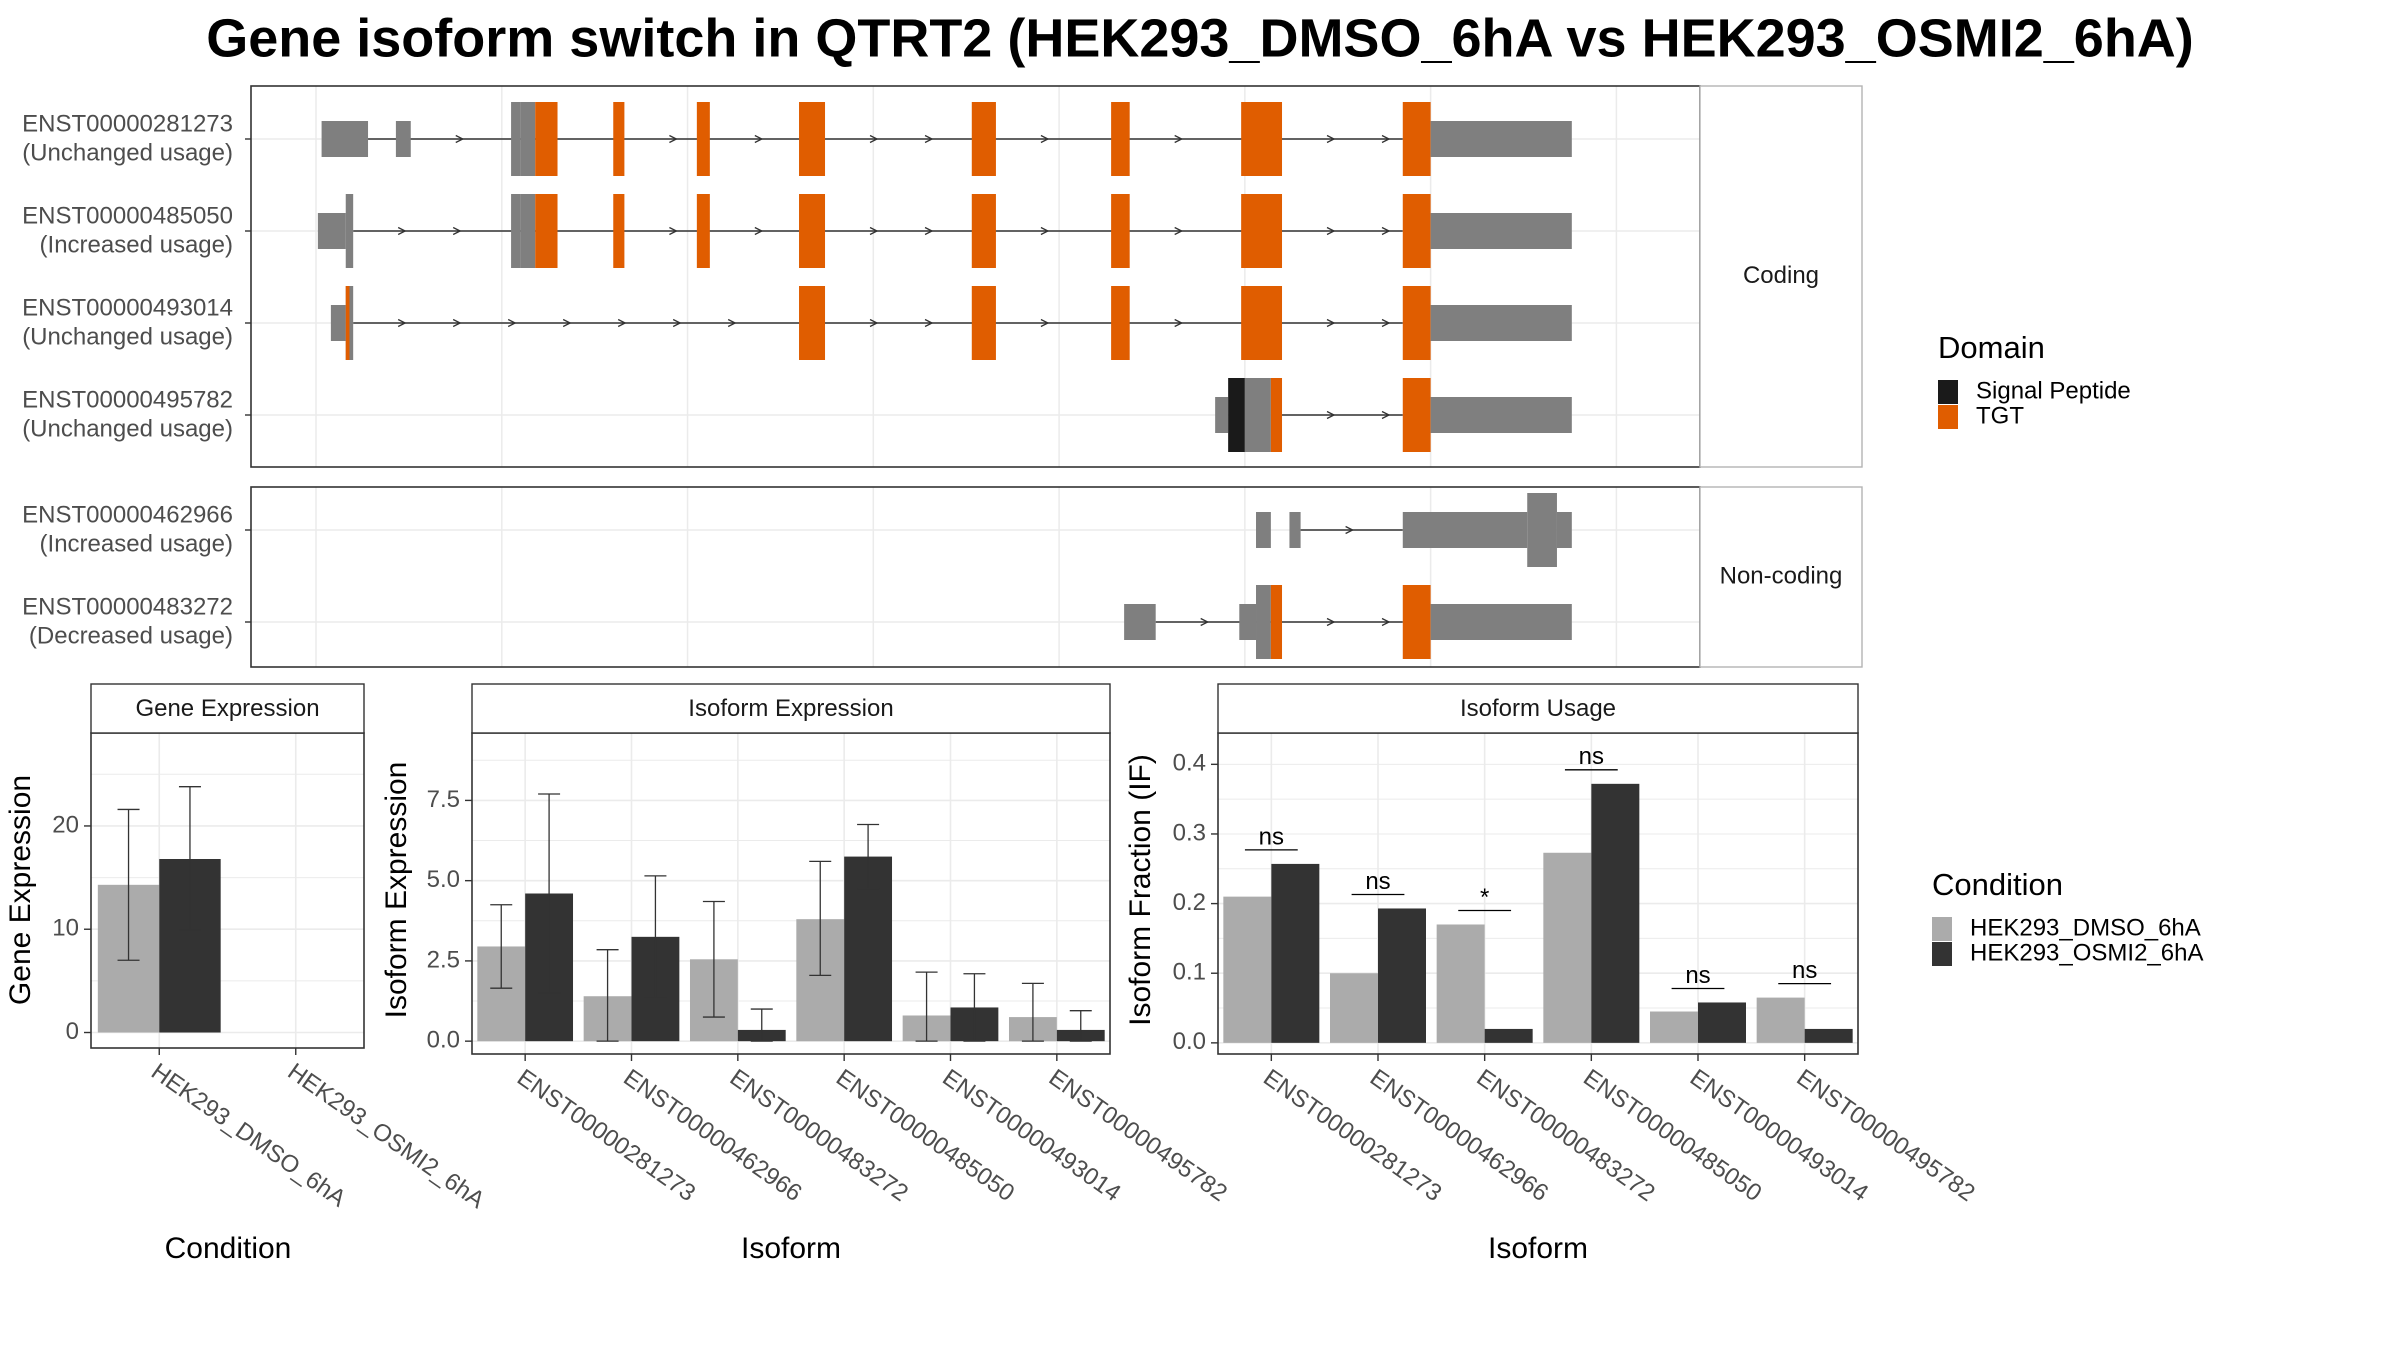 The image size is (2400, 1350). I want to click on y-tick-label: 2.5, so click(443, 959).